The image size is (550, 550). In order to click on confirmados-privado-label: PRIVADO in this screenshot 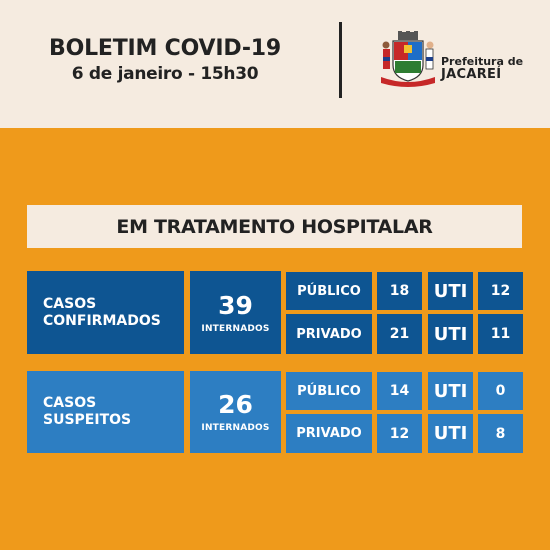, I will do `click(329, 334)`.